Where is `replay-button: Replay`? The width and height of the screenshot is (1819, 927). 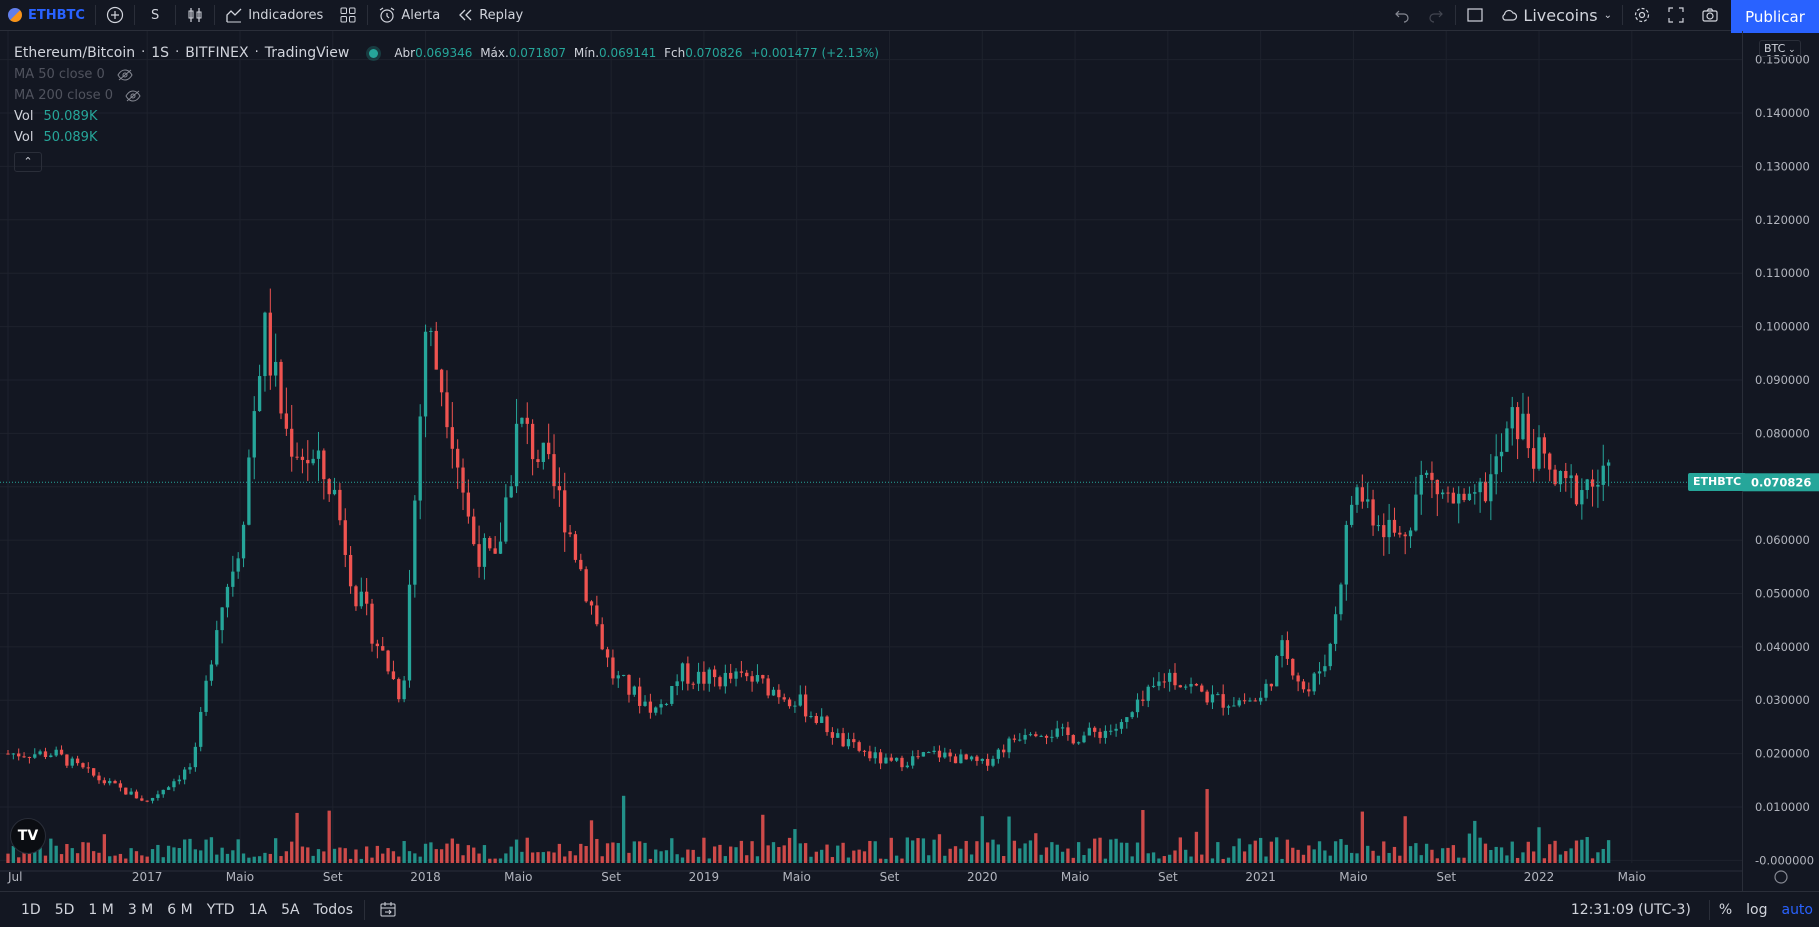 replay-button: Replay is located at coordinates (489, 15).